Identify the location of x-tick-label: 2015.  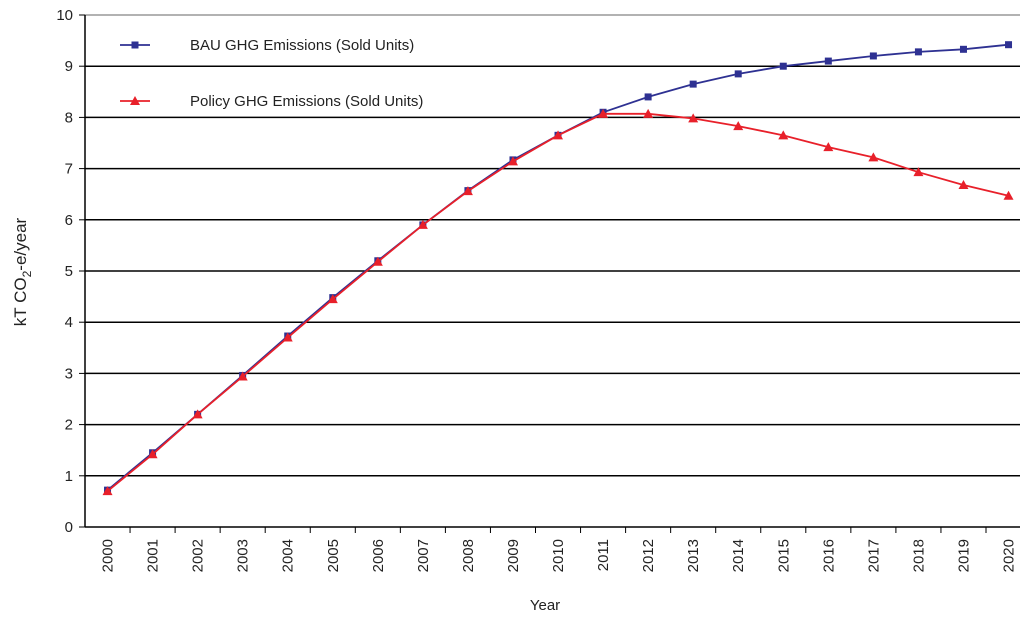
(783, 555).